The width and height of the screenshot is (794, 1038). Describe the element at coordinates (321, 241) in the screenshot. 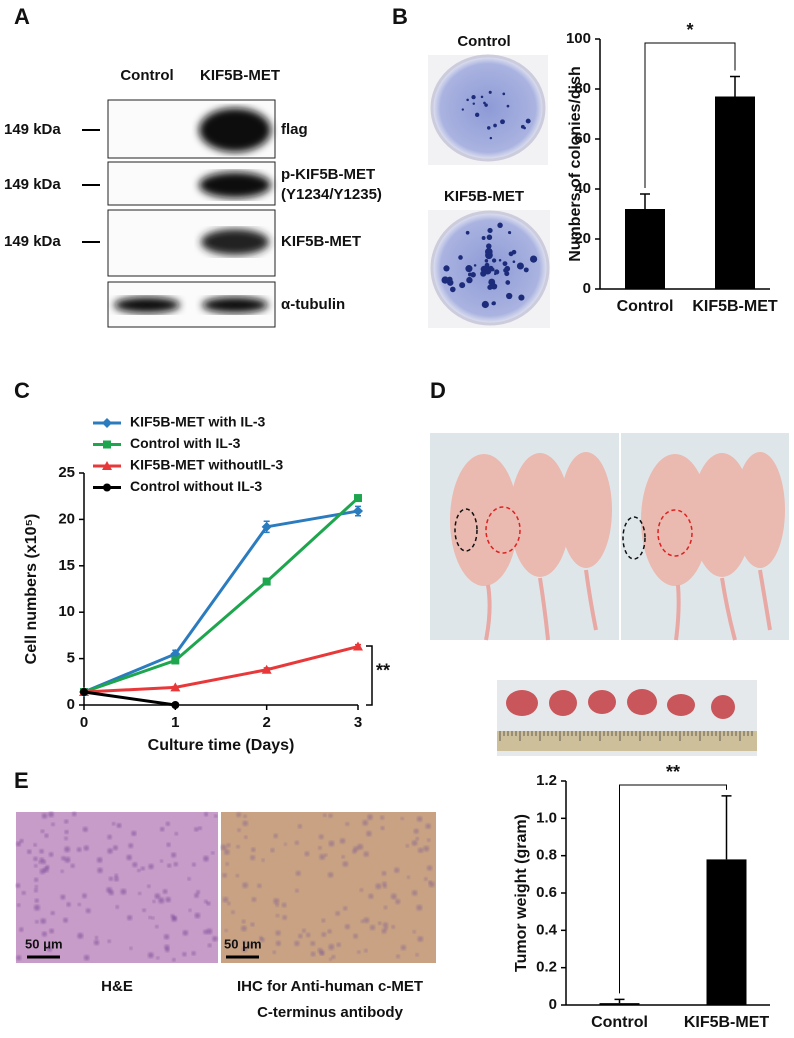

I see `protein-label: KIF5B-MET` at that location.